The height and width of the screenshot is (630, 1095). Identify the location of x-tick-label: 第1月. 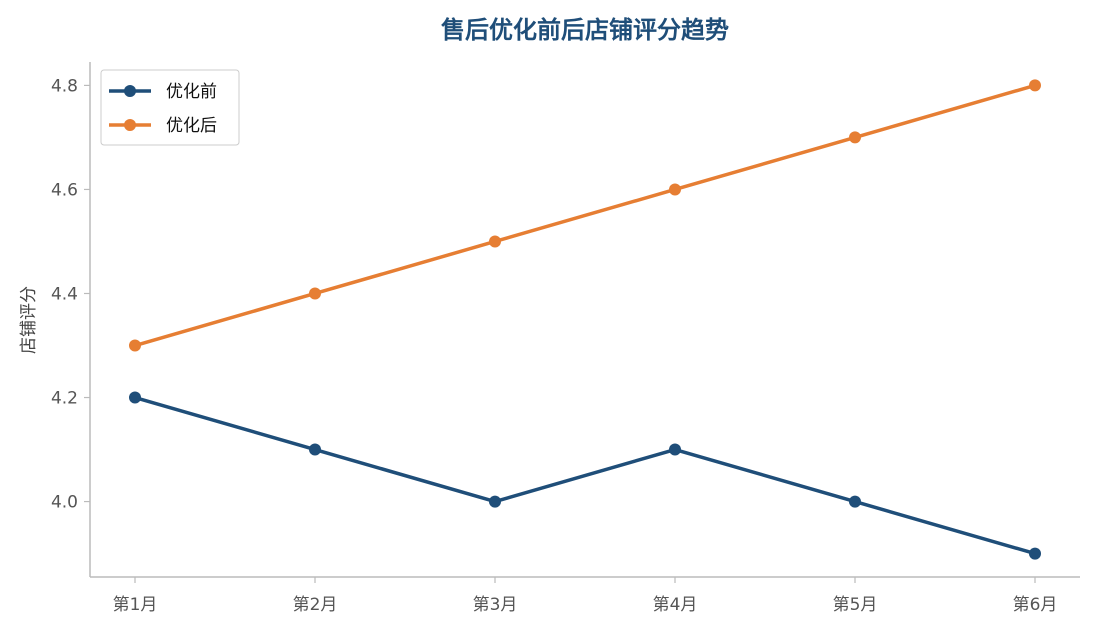
(135, 605).